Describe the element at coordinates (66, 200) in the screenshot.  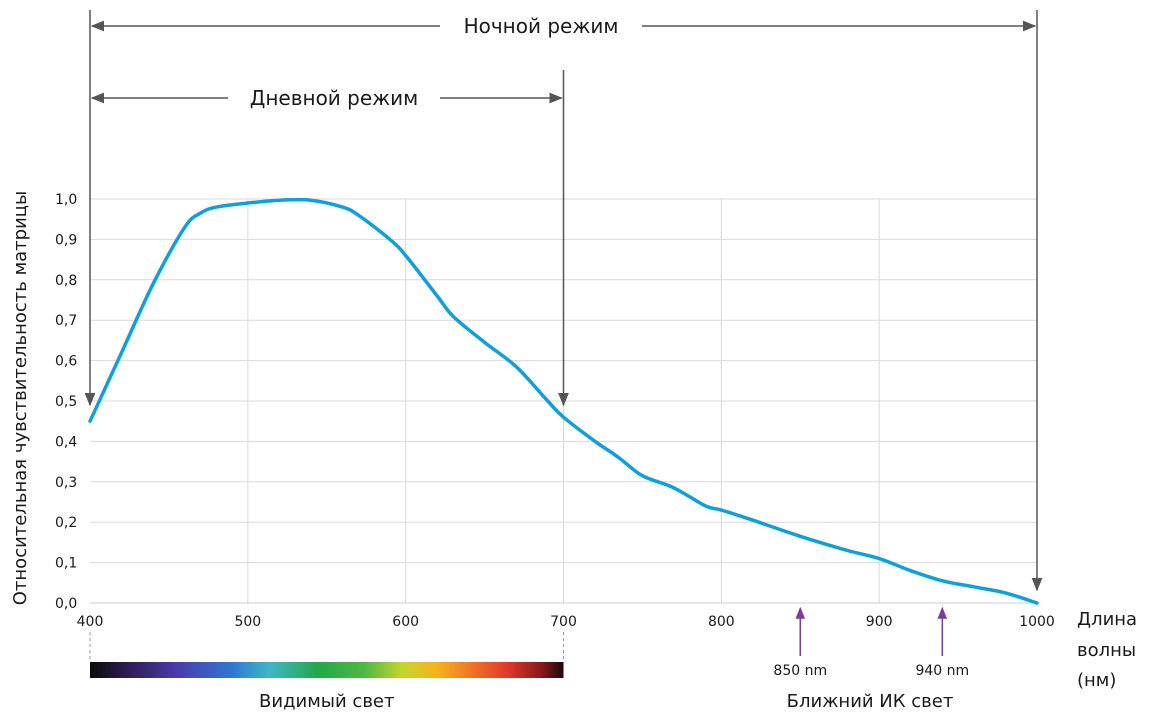
I see `y-tick-label: 1,0` at that location.